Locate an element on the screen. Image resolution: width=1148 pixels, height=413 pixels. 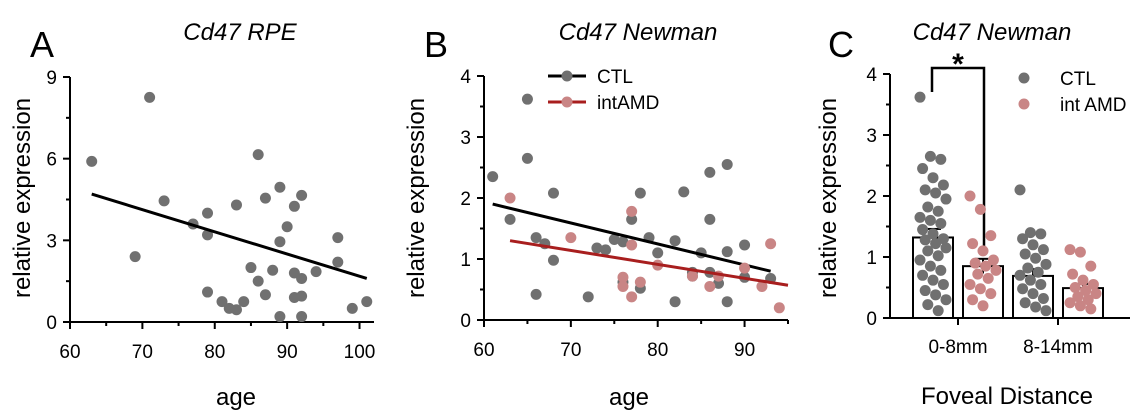
panel-c-y-tick-label: 3 is located at coordinates (871, 136).